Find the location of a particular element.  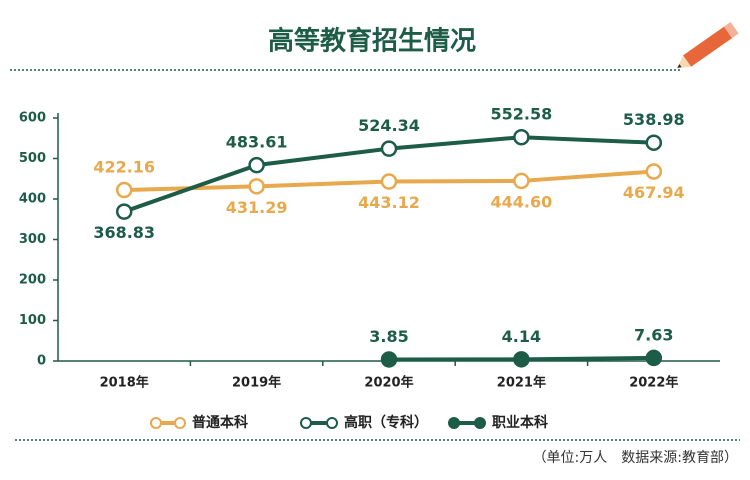

data-label: 431.29 is located at coordinates (257, 207).